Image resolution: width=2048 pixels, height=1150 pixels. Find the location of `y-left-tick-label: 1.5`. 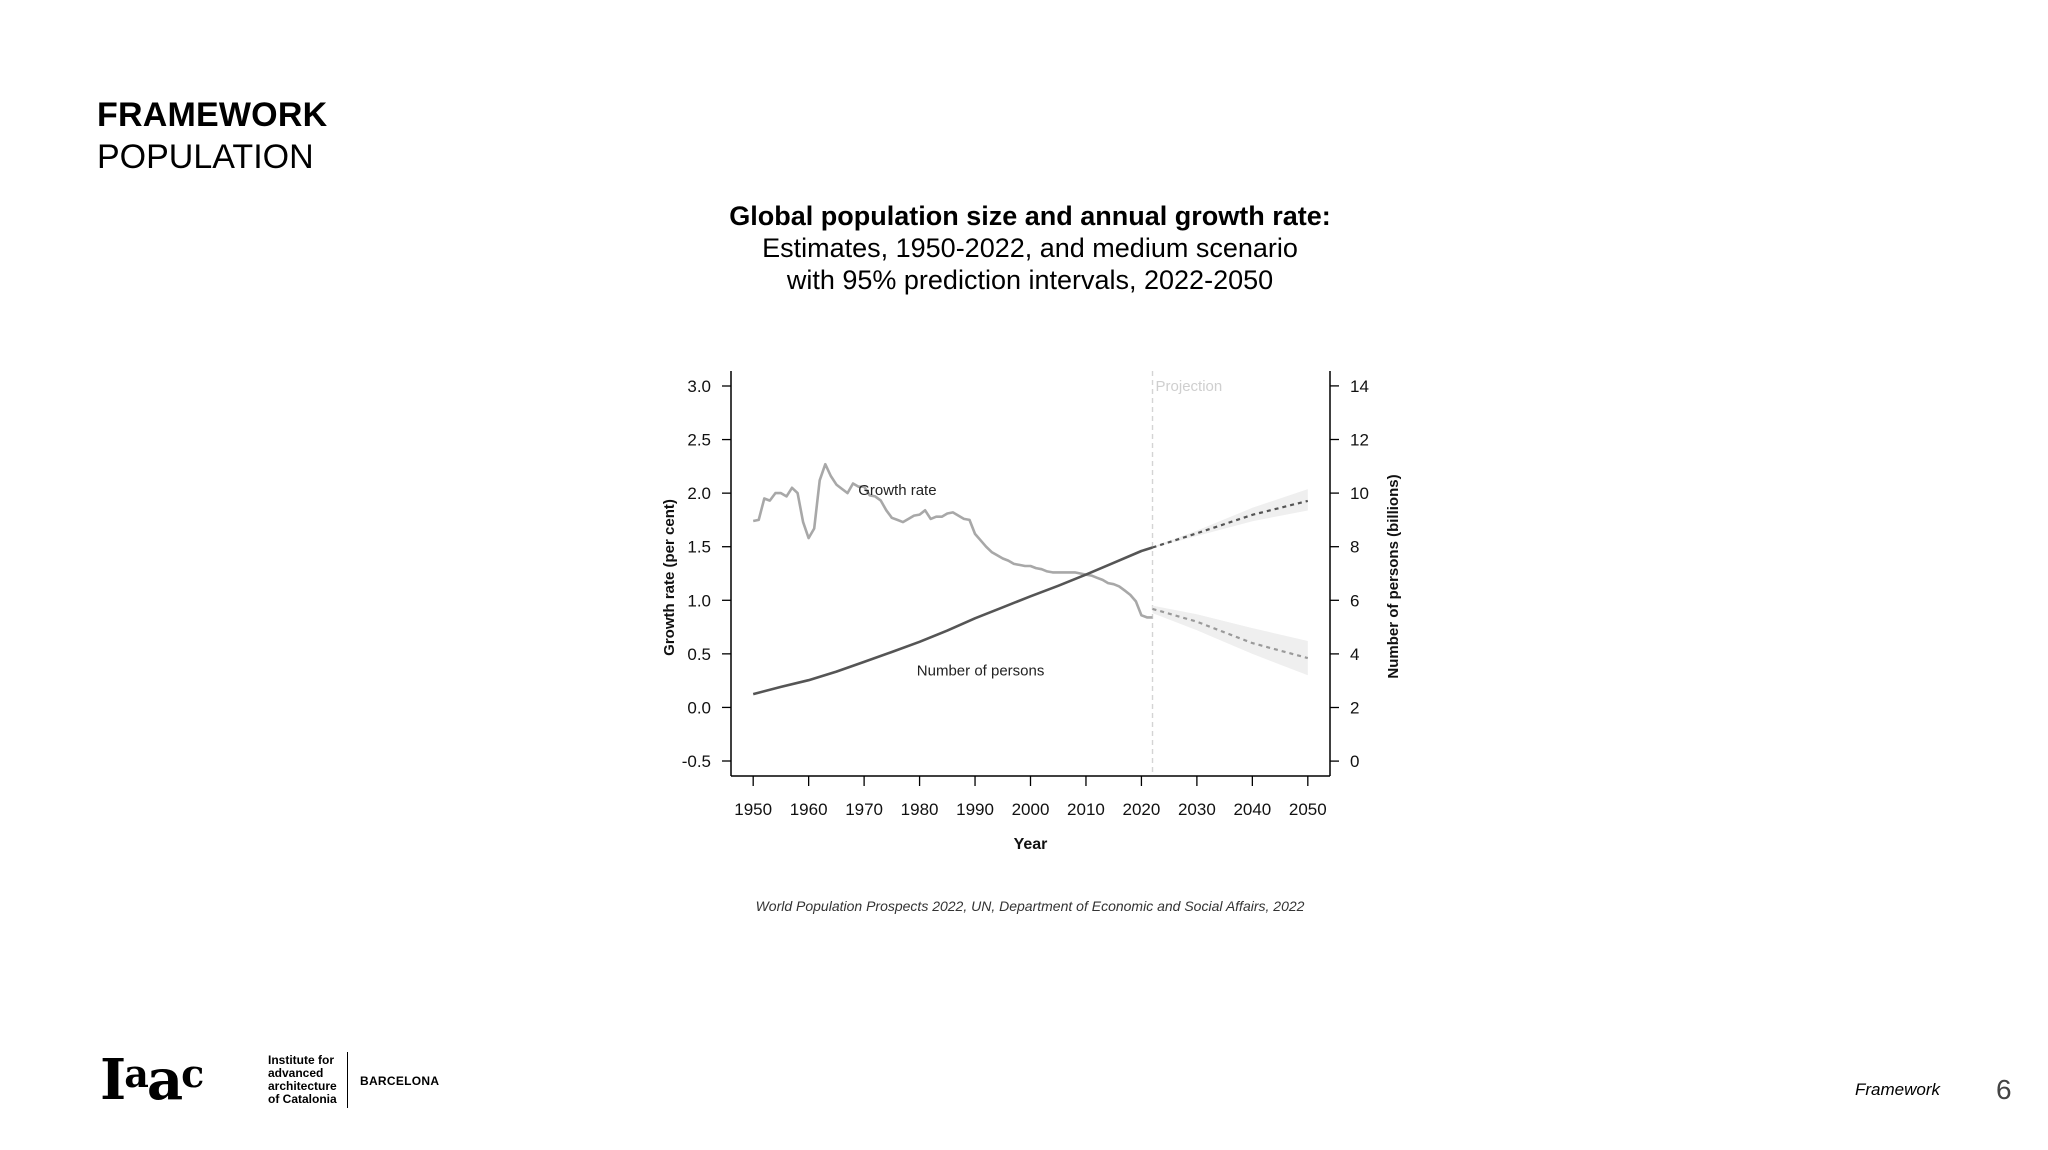

y-left-tick-label: 1.5 is located at coordinates (699, 547).